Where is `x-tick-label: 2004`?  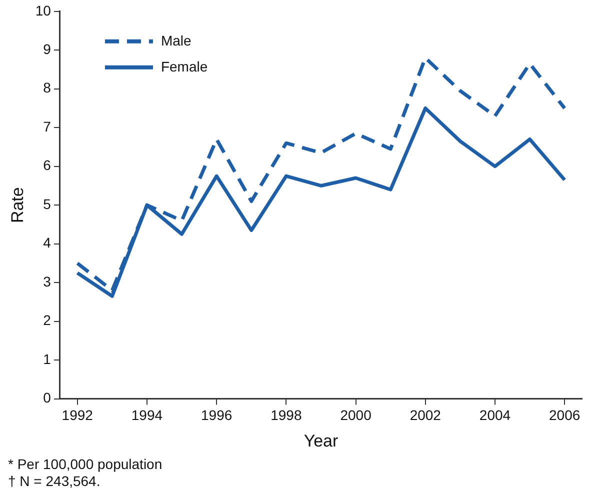
x-tick-label: 2004 is located at coordinates (495, 415).